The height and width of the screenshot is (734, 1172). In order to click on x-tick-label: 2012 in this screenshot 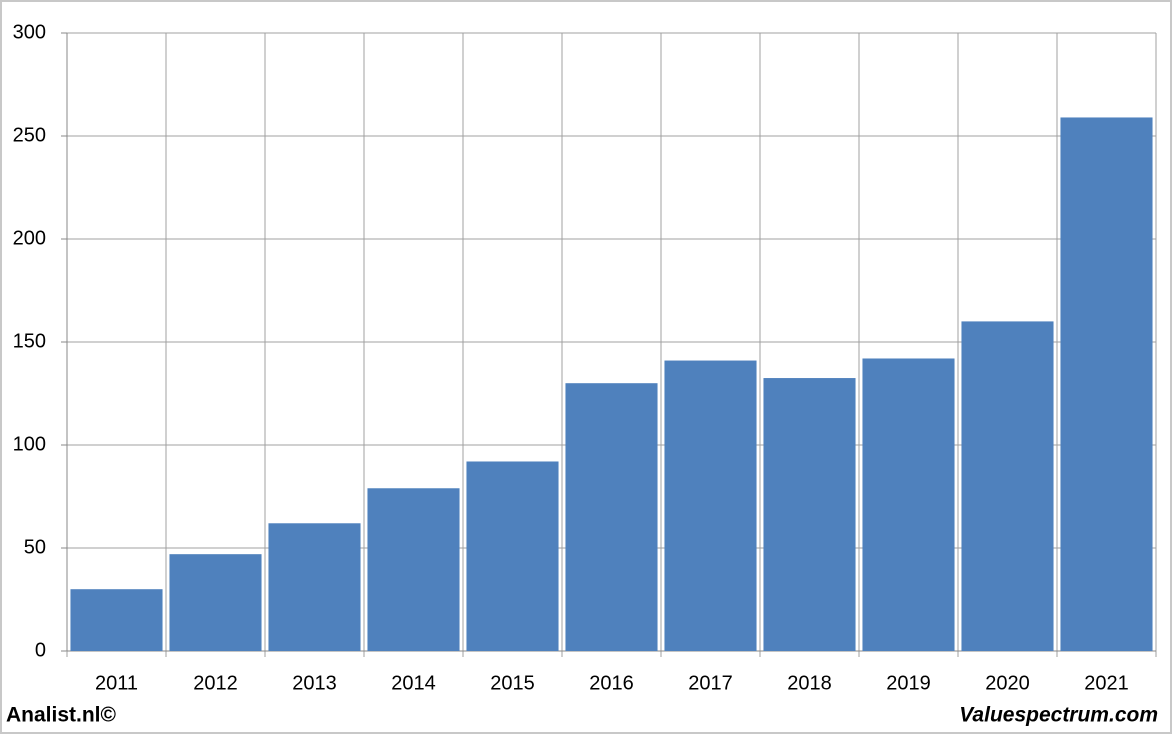, I will do `click(215, 683)`.